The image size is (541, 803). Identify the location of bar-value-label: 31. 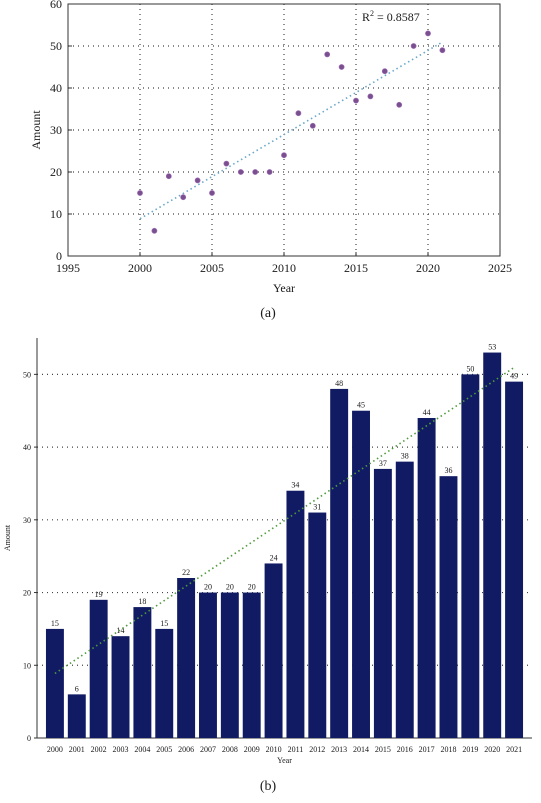
(317, 507).